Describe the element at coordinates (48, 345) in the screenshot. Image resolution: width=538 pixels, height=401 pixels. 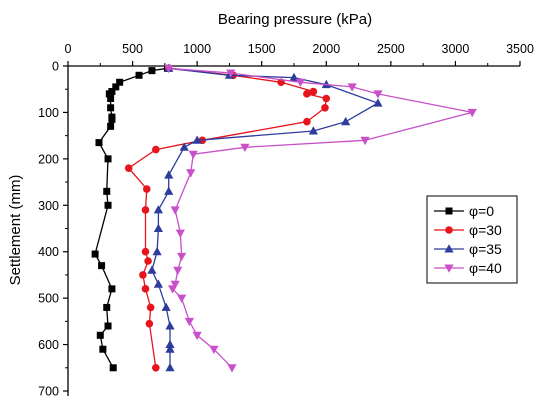
I see `y-tick-label: 600` at that location.